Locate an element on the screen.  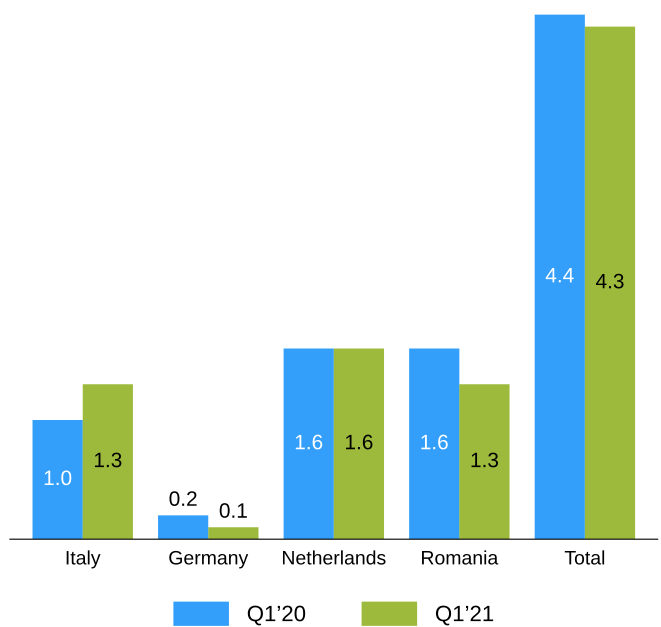
data-label: 0.1 is located at coordinates (233, 510).